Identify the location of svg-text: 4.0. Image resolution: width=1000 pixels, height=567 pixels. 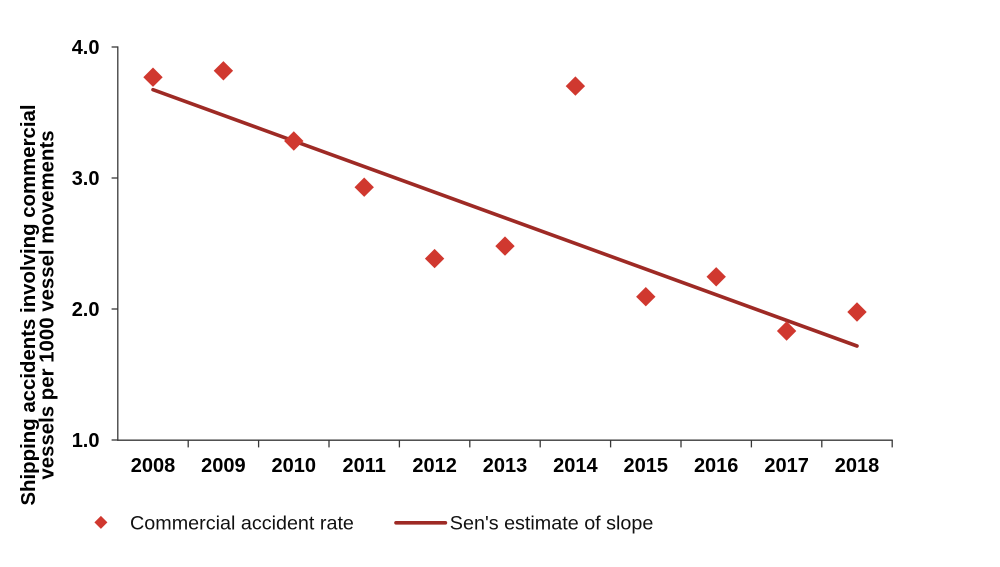
(86, 48).